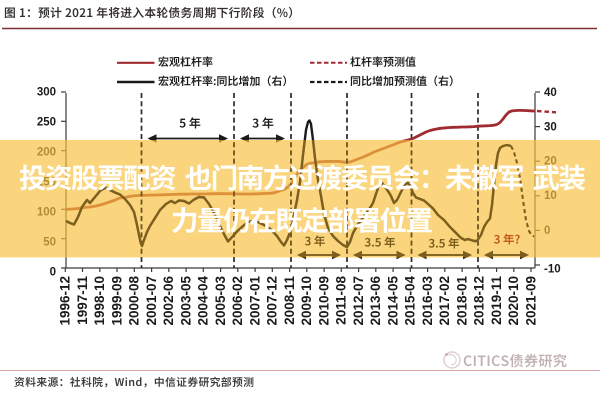  What do you see at coordinates (116, 301) in the screenshot?
I see `svg-text: 1999-09` at bounding box center [116, 301].